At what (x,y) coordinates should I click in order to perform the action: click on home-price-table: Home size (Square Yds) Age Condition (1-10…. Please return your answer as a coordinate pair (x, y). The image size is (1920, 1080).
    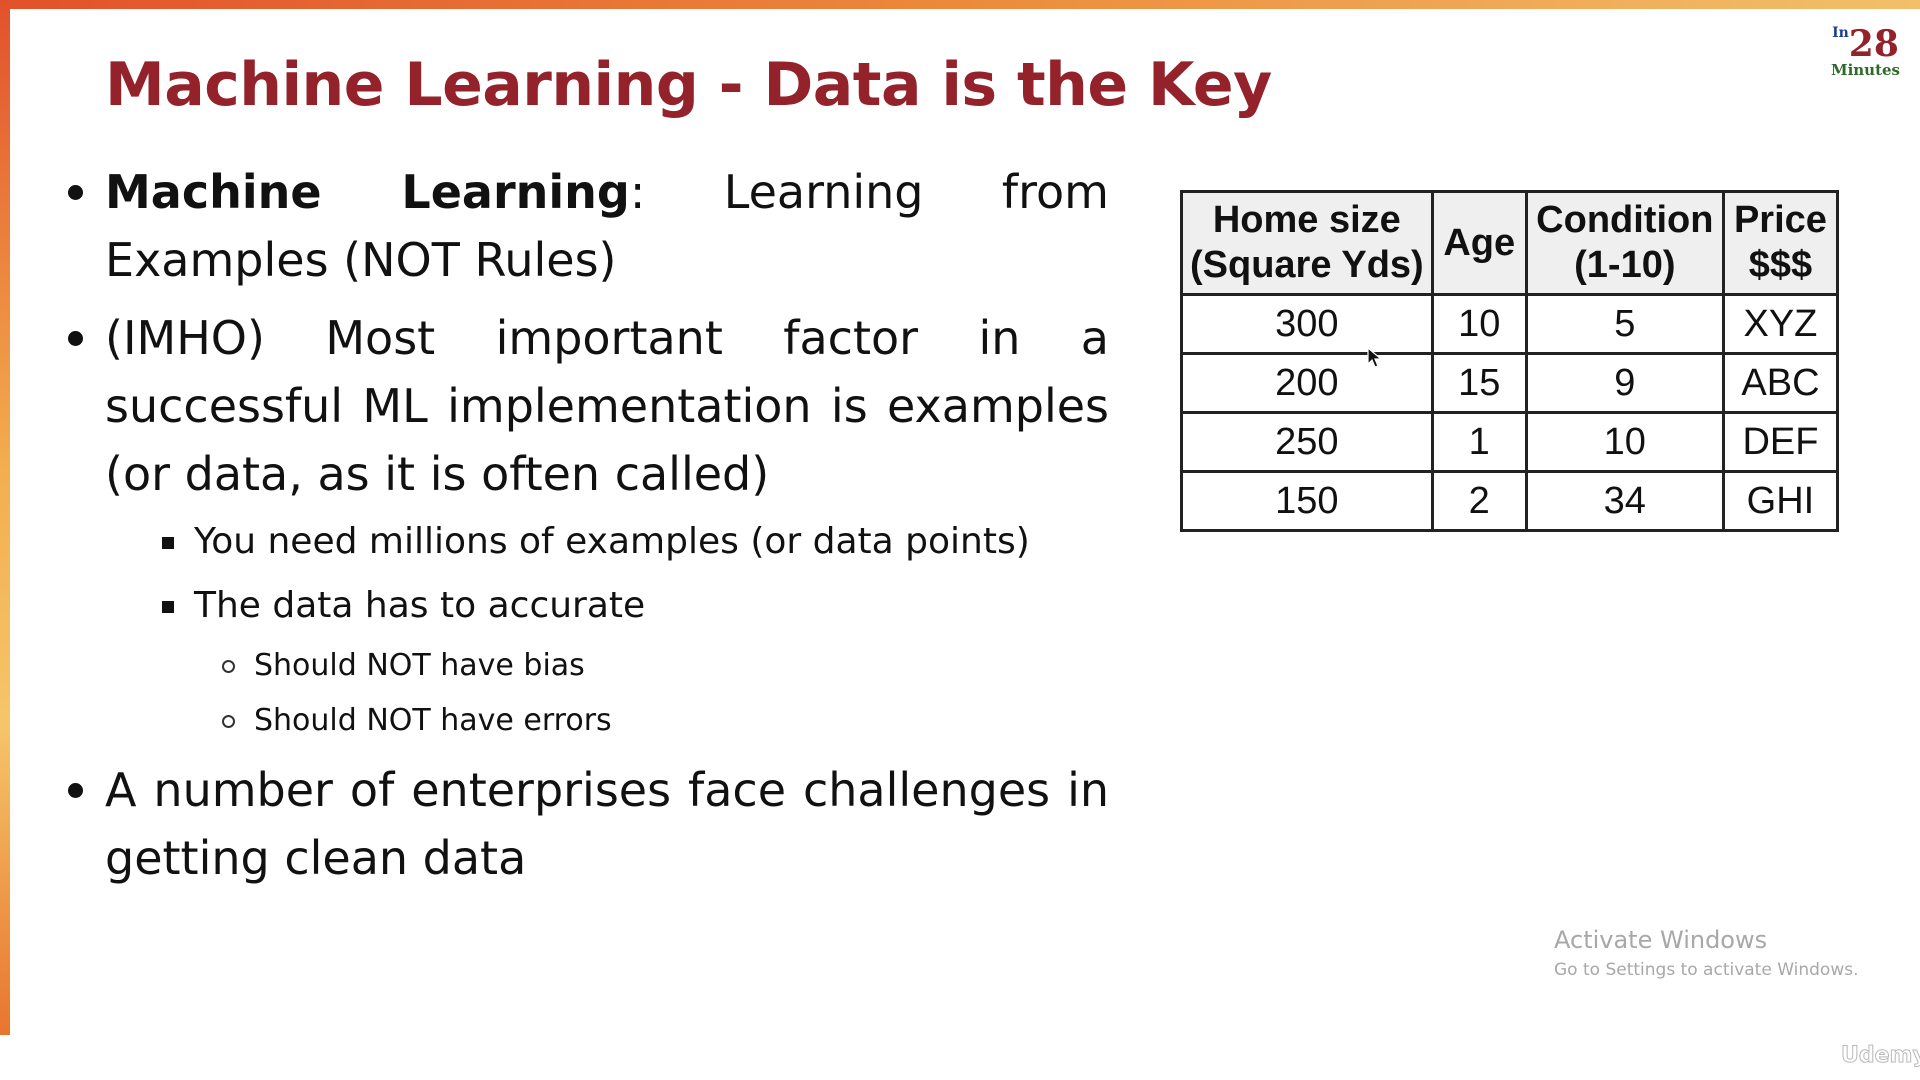
    Looking at the image, I should click on (1510, 361).